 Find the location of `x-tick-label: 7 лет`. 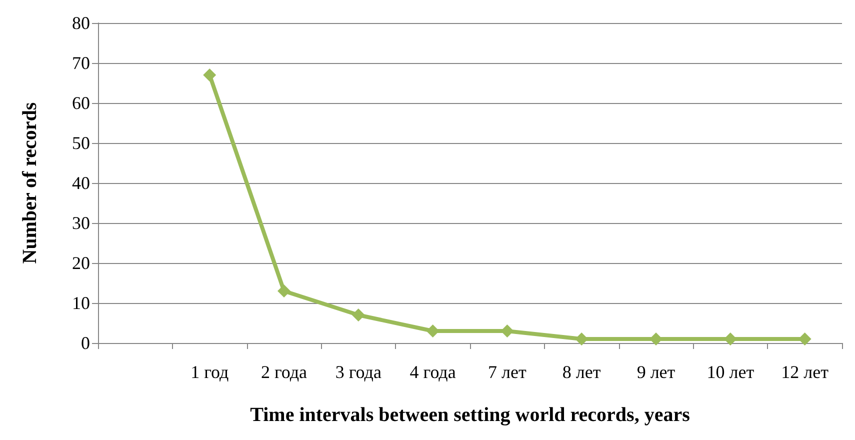

x-tick-label: 7 лет is located at coordinates (507, 372).